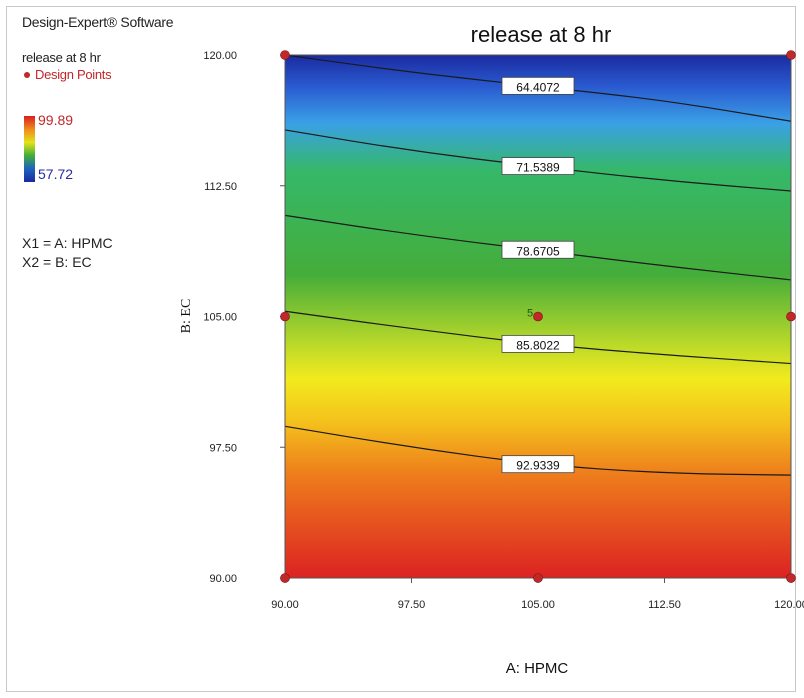 The height and width of the screenshot is (698, 804). I want to click on y-tick-label: 105.00, so click(220, 318).